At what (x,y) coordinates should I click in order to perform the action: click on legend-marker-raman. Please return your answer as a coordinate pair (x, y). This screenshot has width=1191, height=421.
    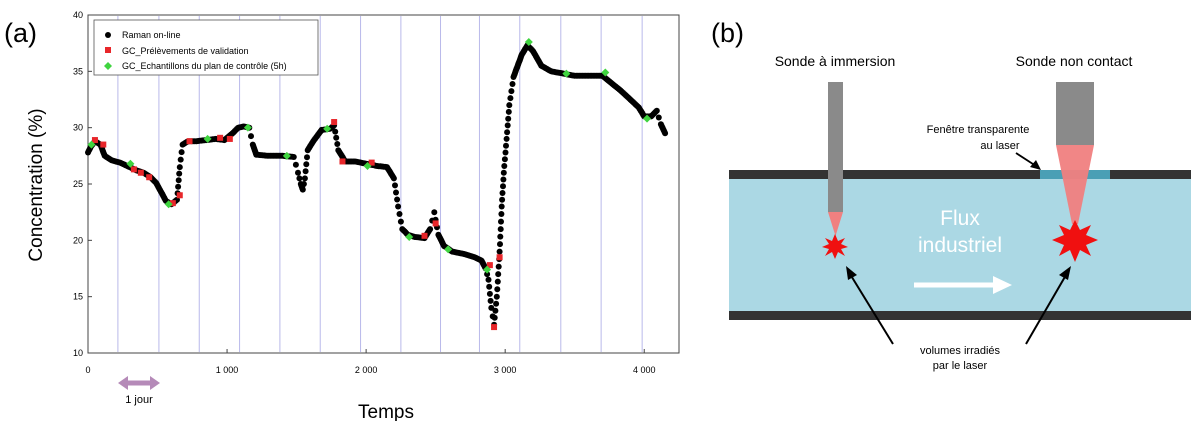
    Looking at the image, I should click on (108, 35).